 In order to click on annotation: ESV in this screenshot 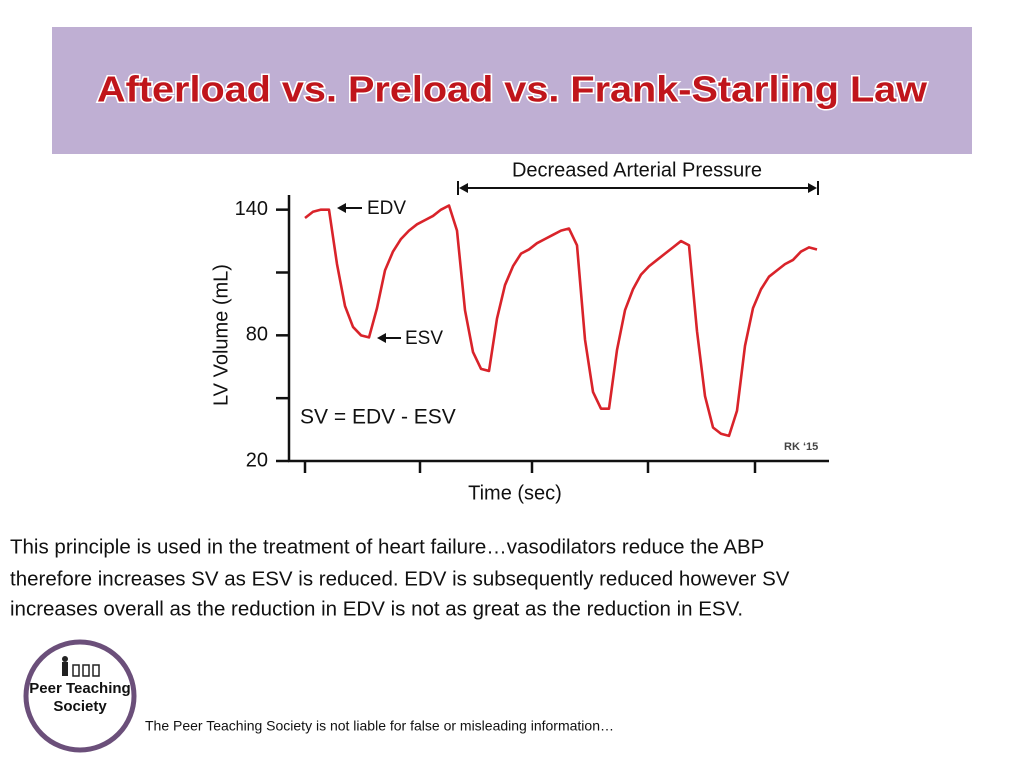, I will do `click(424, 338)`.